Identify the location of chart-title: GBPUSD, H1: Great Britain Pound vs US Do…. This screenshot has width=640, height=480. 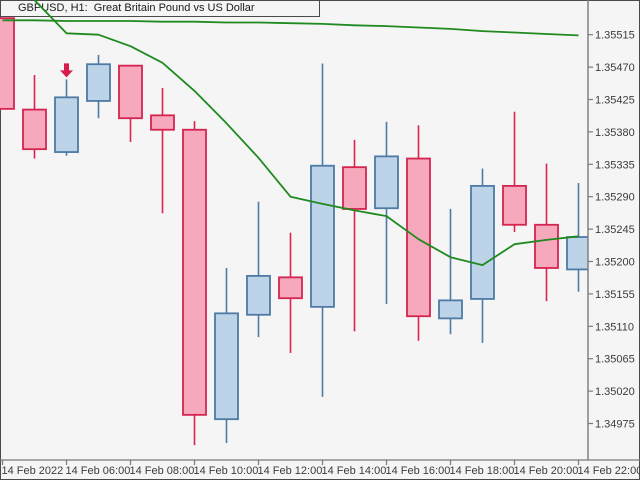
(136, 8).